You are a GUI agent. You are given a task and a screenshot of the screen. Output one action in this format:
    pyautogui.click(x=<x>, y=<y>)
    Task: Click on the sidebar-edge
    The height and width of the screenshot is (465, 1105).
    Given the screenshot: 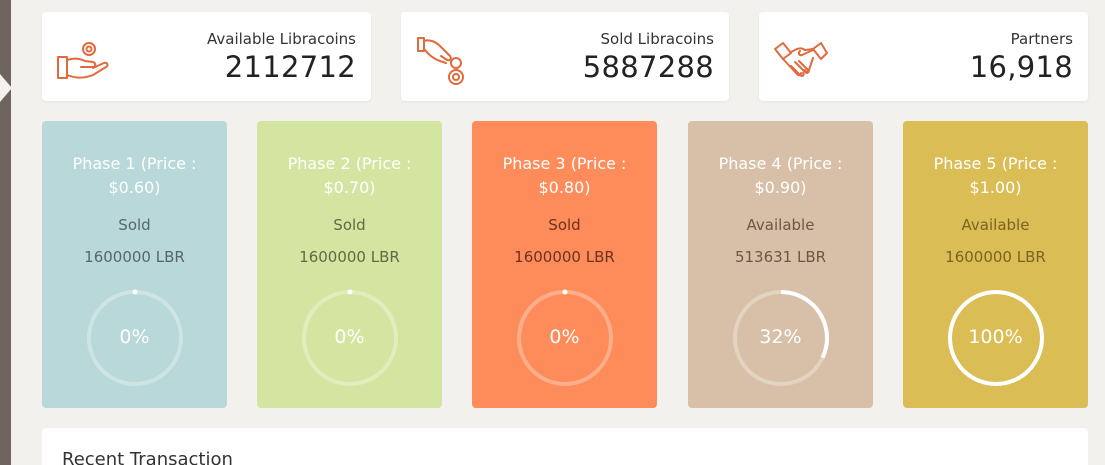 What is the action you would take?
    pyautogui.click(x=5, y=232)
    